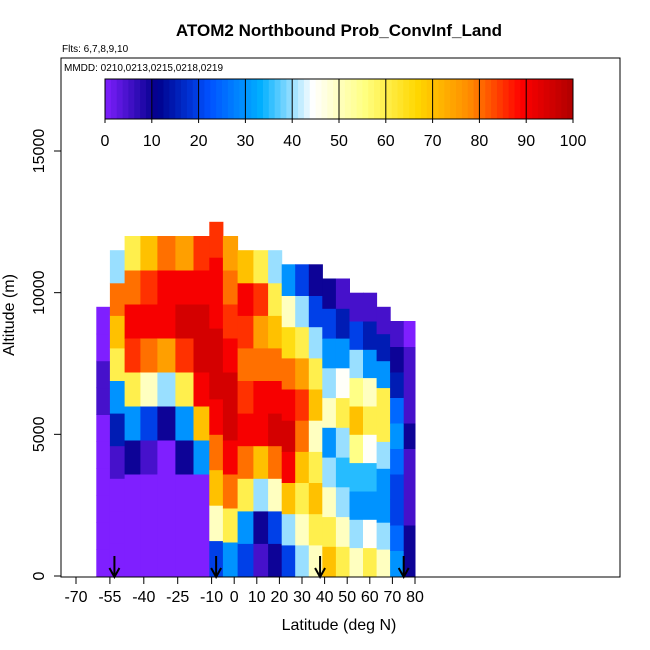  Describe the element at coordinates (211, 597) in the screenshot. I see `x-tick-label: -10` at that location.